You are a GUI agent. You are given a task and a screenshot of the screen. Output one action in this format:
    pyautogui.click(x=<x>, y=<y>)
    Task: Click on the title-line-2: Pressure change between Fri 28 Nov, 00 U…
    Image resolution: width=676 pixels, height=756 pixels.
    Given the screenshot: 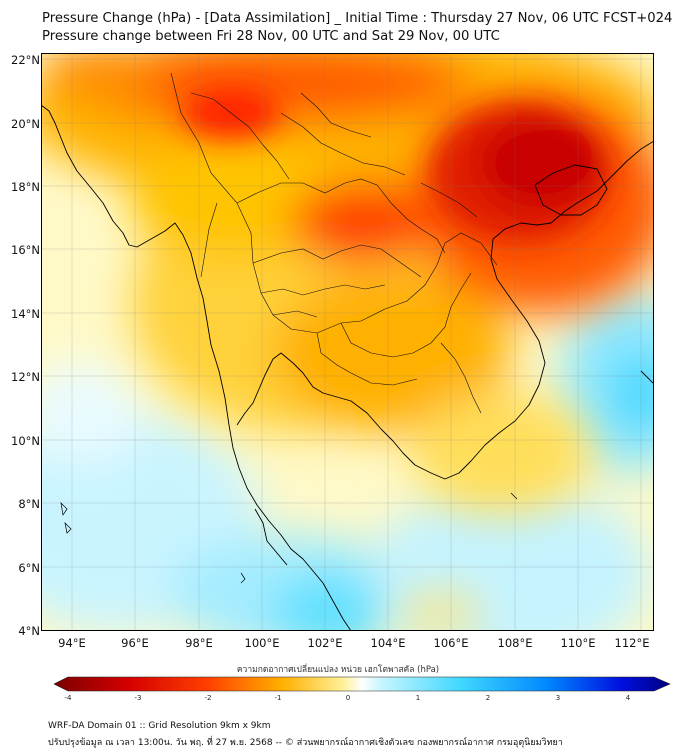 What is the action you would take?
    pyautogui.click(x=271, y=36)
    